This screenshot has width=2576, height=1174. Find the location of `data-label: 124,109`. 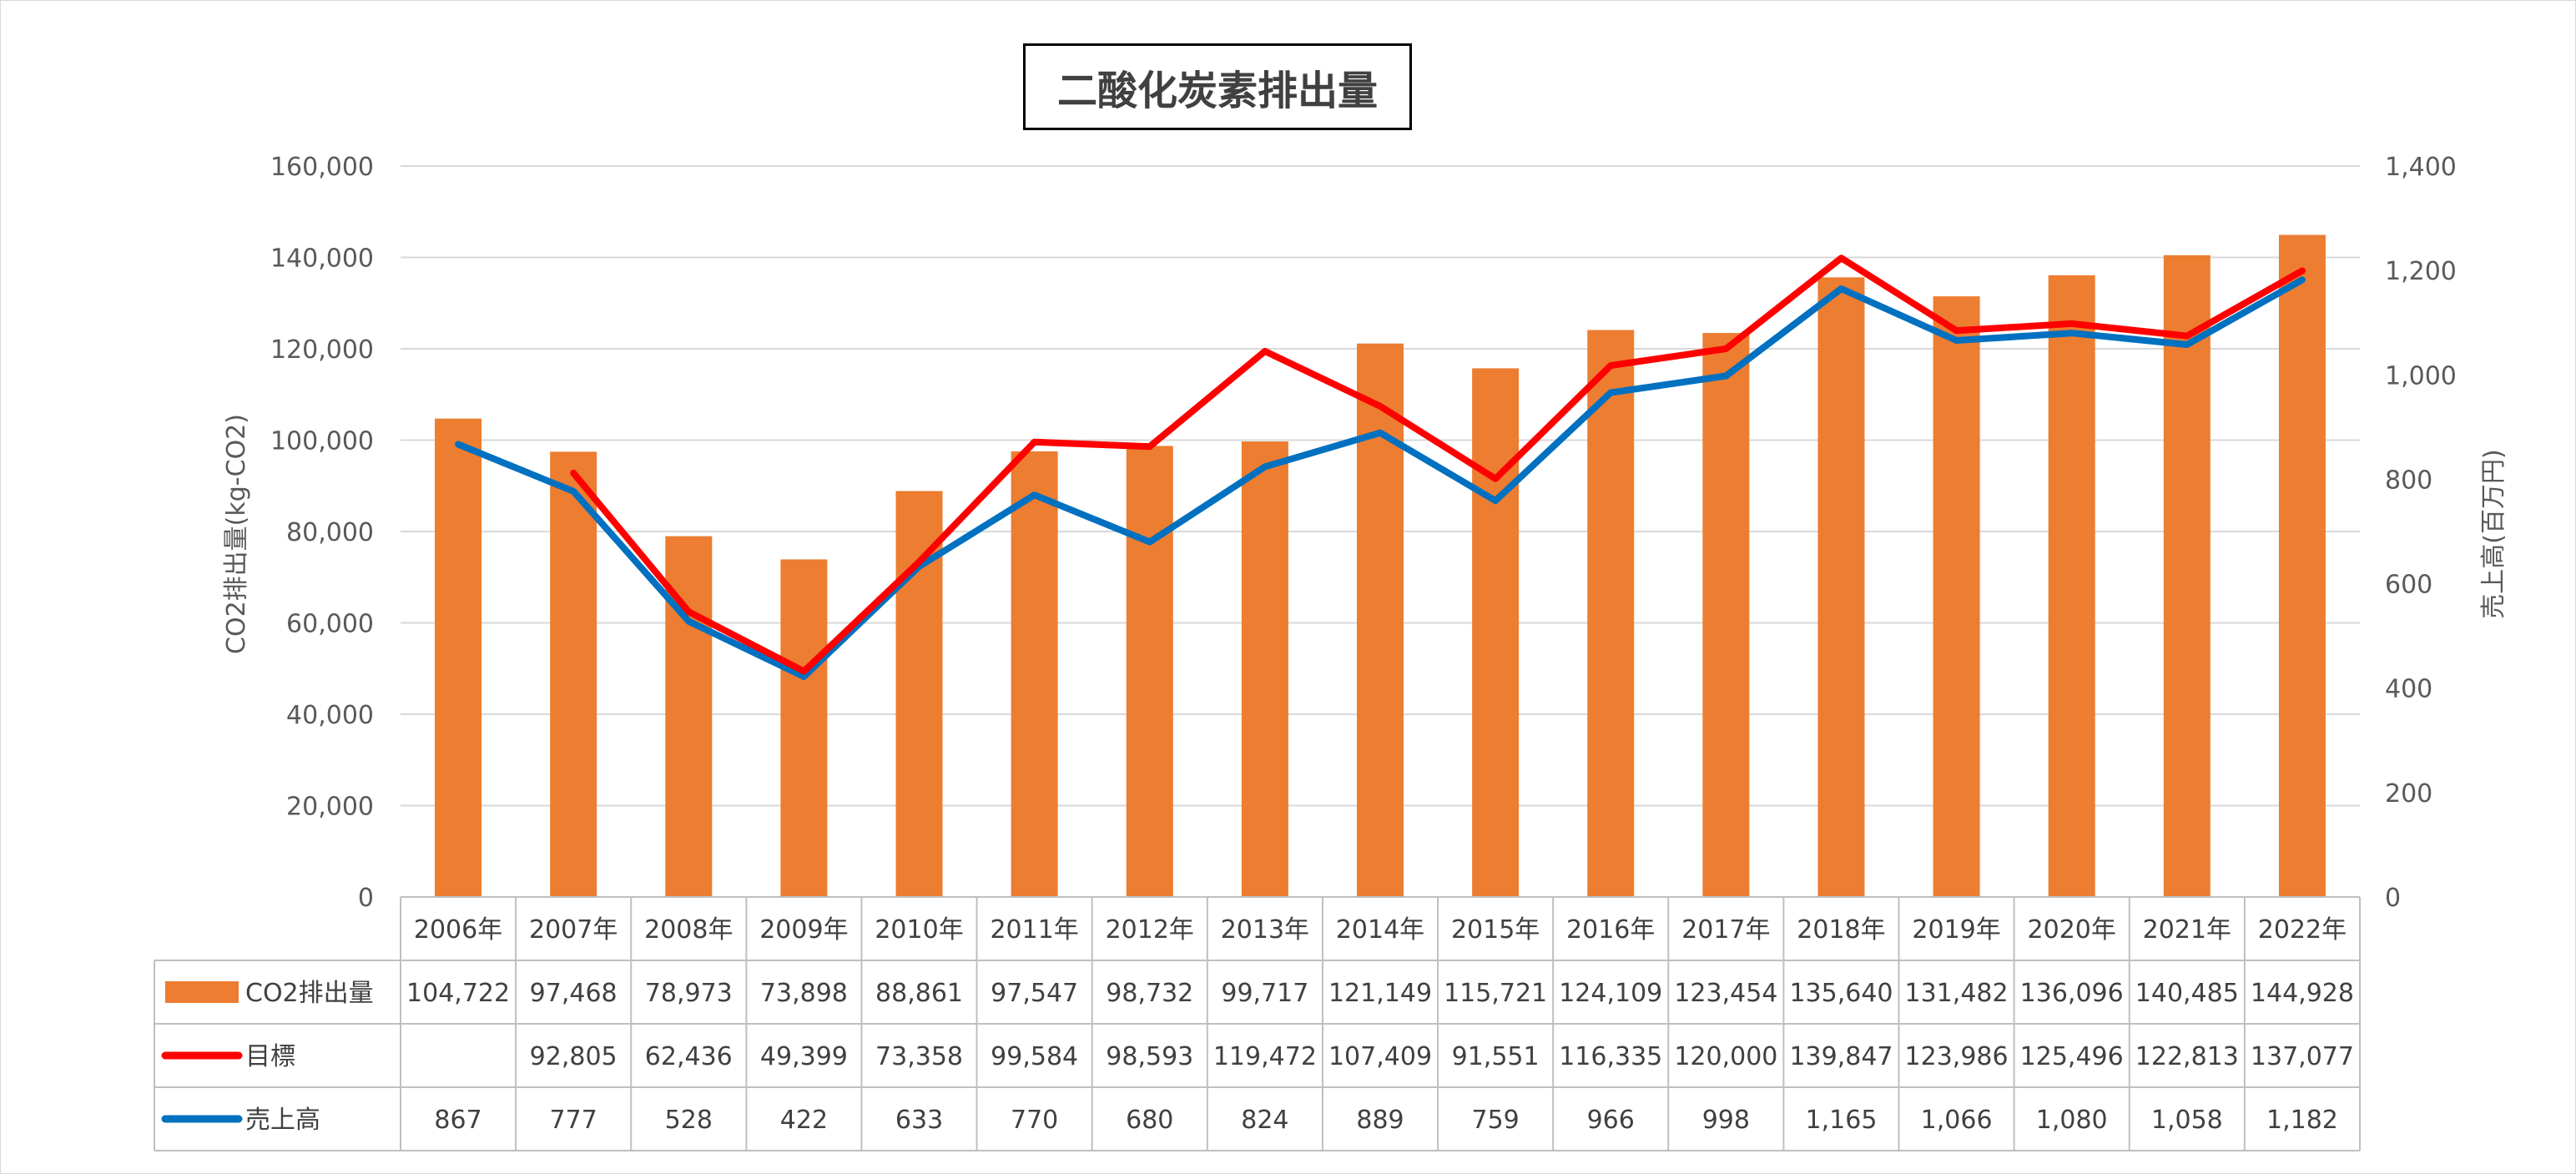

data-label: 124,109 is located at coordinates (1610, 994).